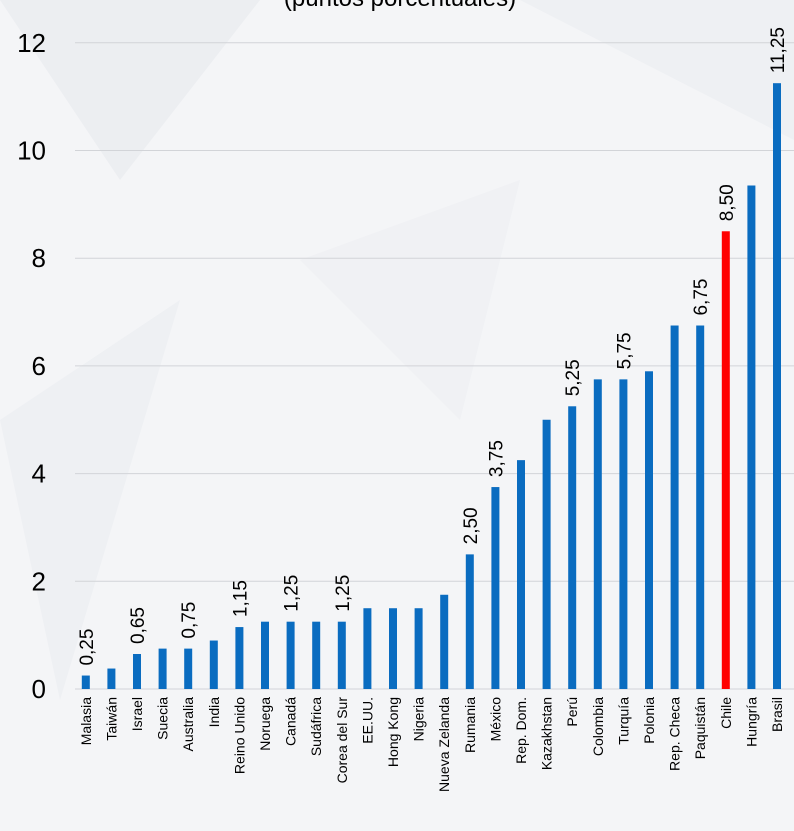 Image resolution: width=794 pixels, height=831 pixels. Describe the element at coordinates (649, 720) in the screenshot. I see `x-tick-label: Polonia` at that location.